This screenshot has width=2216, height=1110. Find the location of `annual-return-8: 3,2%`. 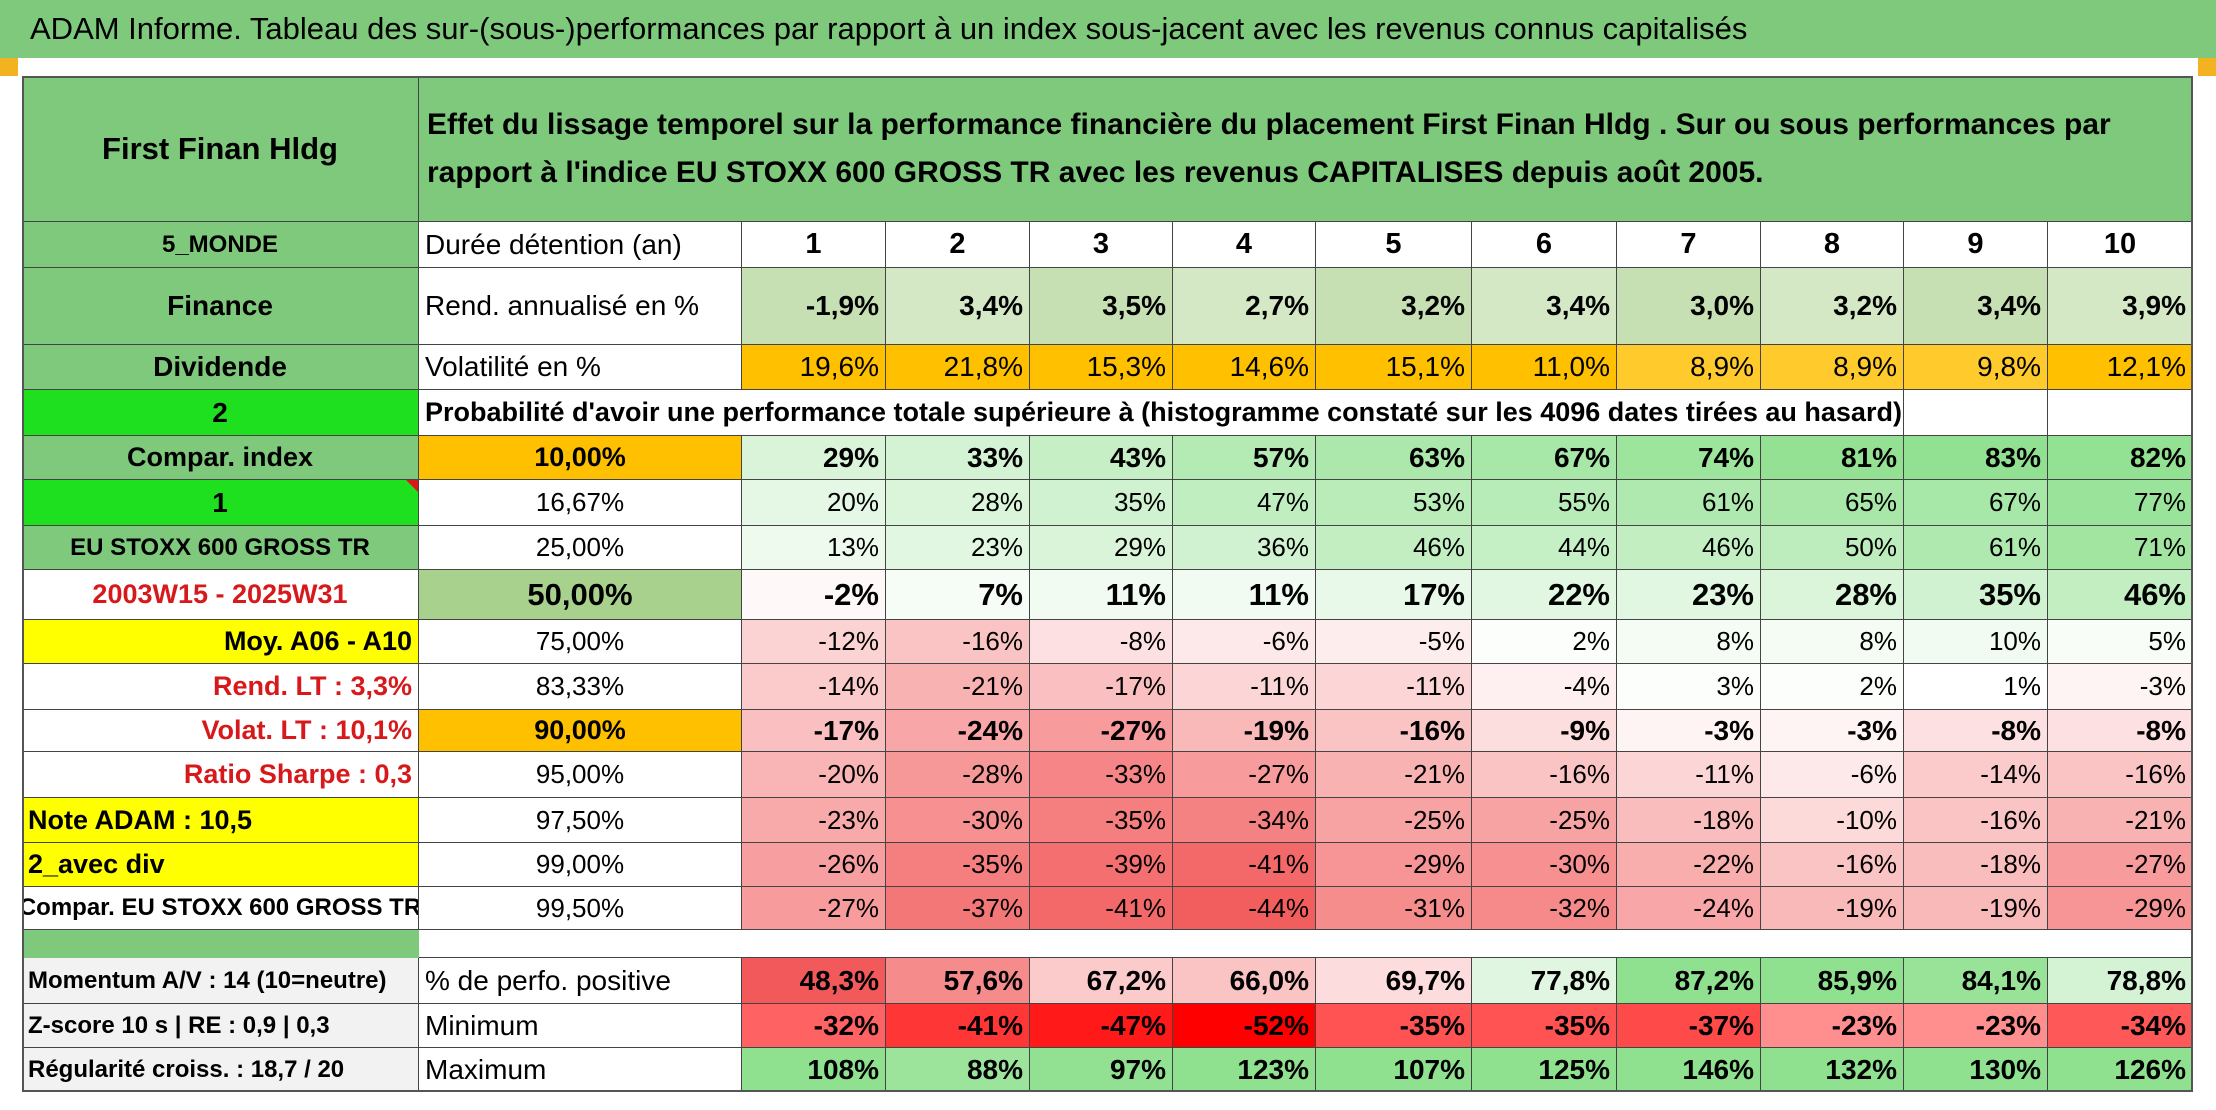

annual-return-8: 3,2% is located at coordinates (1832, 306).